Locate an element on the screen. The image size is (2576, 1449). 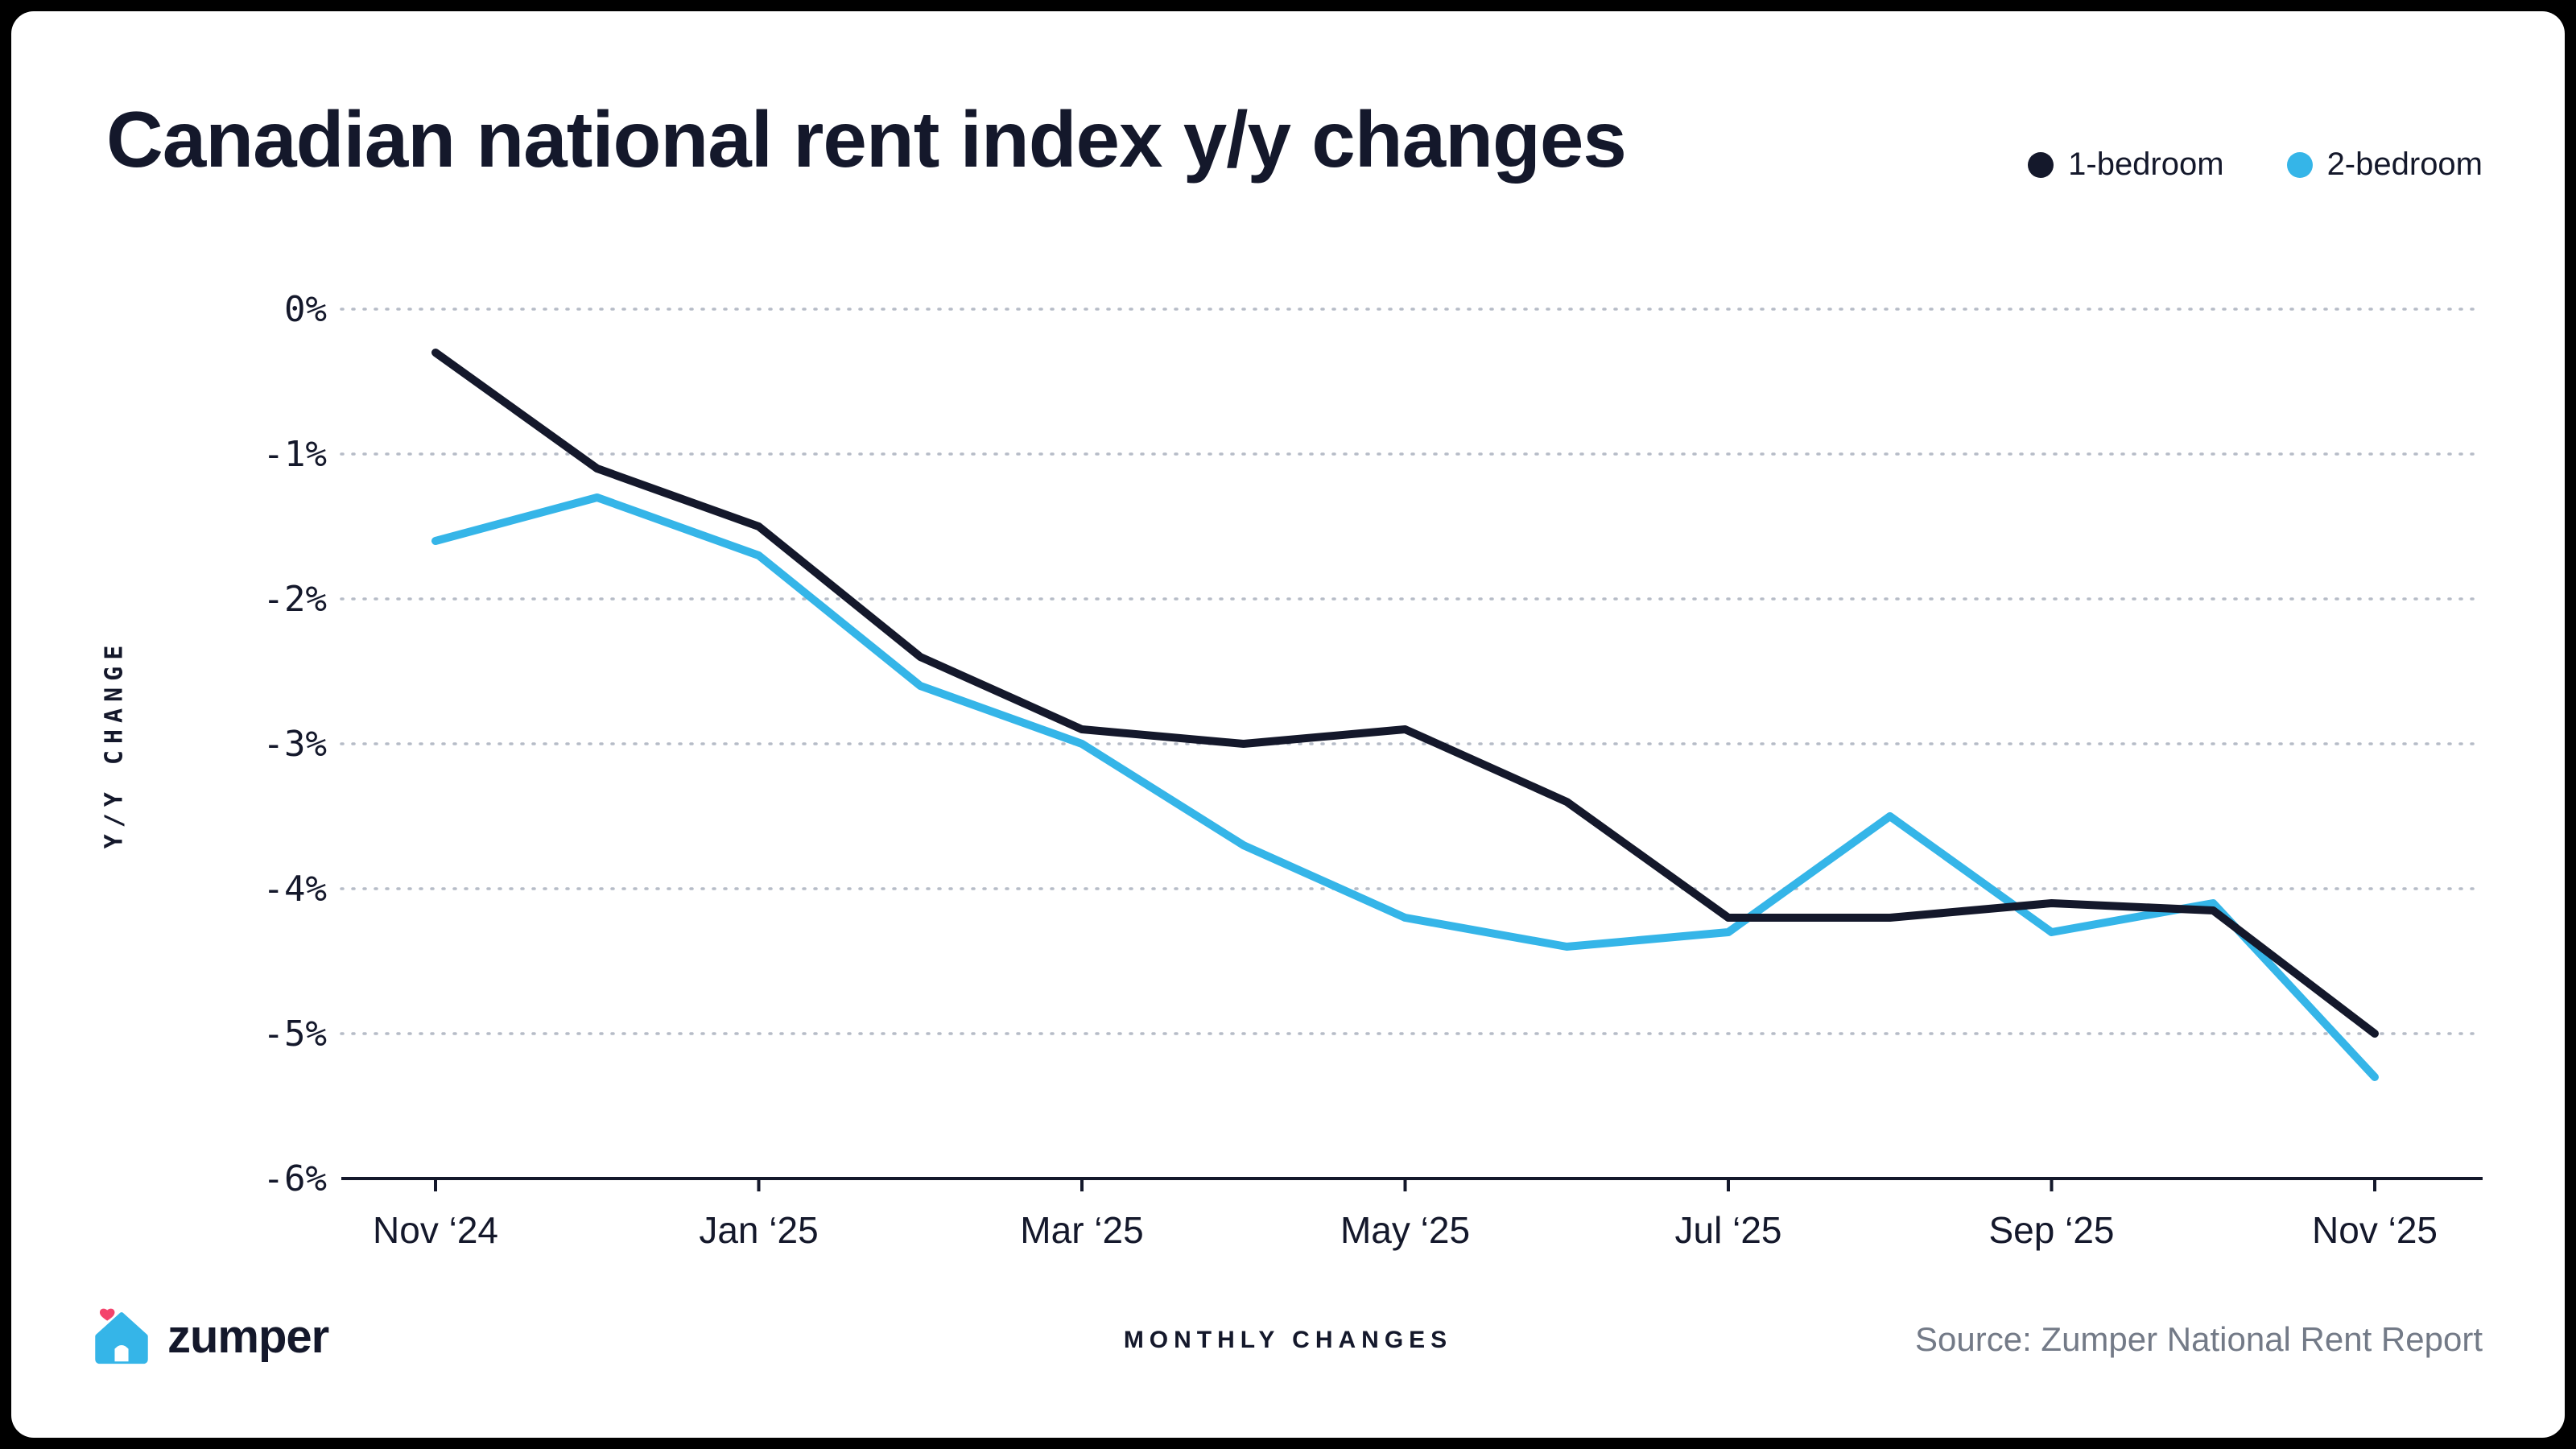
svg-text: -3% is located at coordinates (295, 744).